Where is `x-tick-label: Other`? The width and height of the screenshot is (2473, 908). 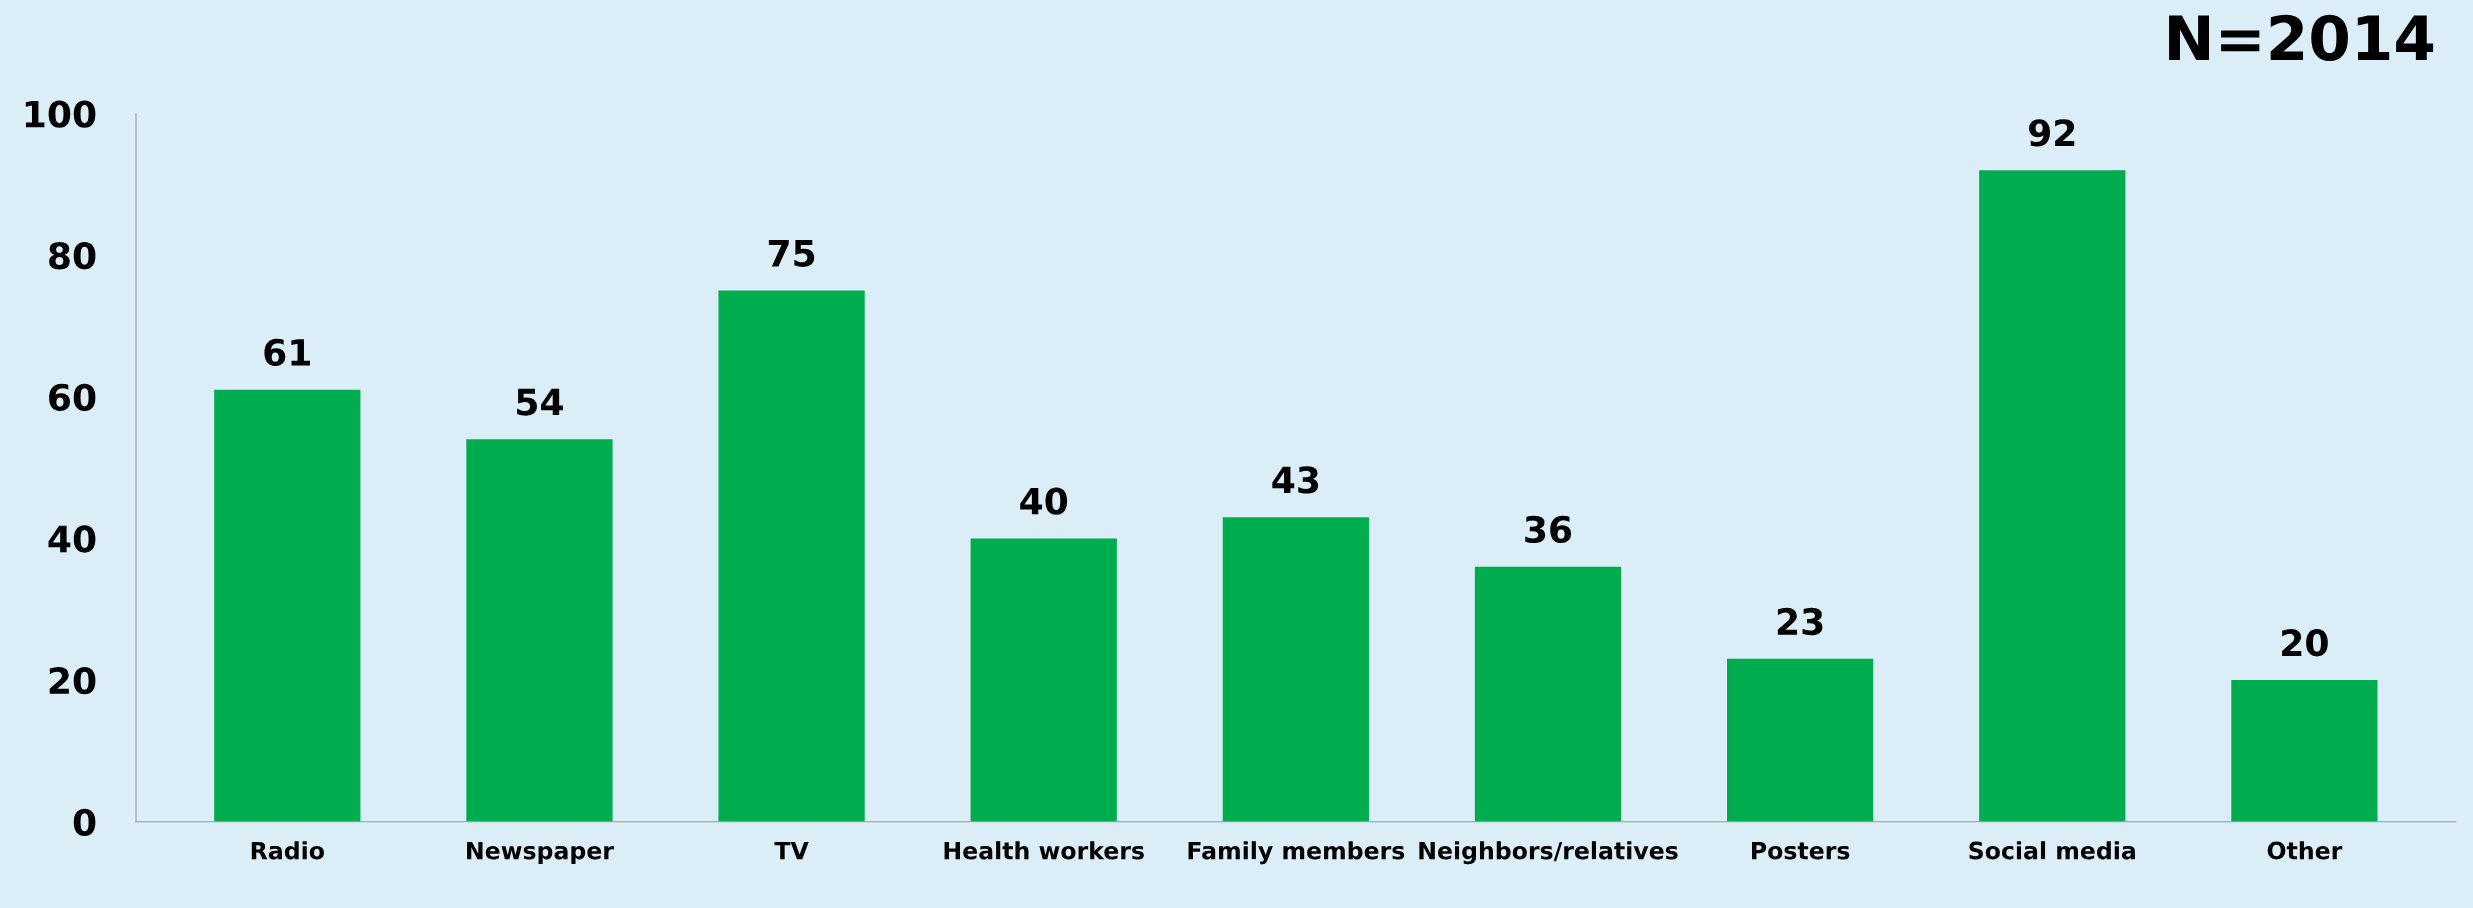
x-tick-label: Other is located at coordinates (2305, 850).